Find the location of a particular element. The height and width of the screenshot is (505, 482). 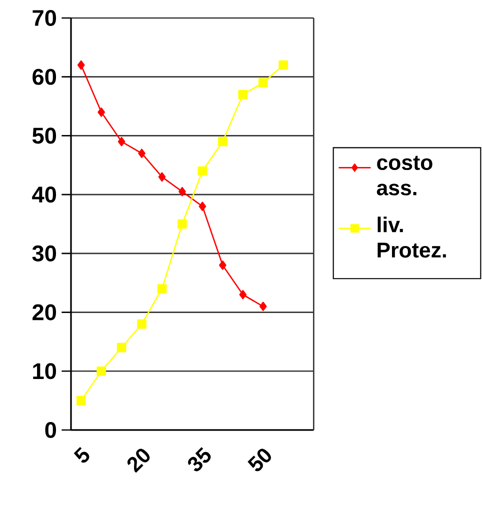

y-tick-label: 30 is located at coordinates (44, 253).